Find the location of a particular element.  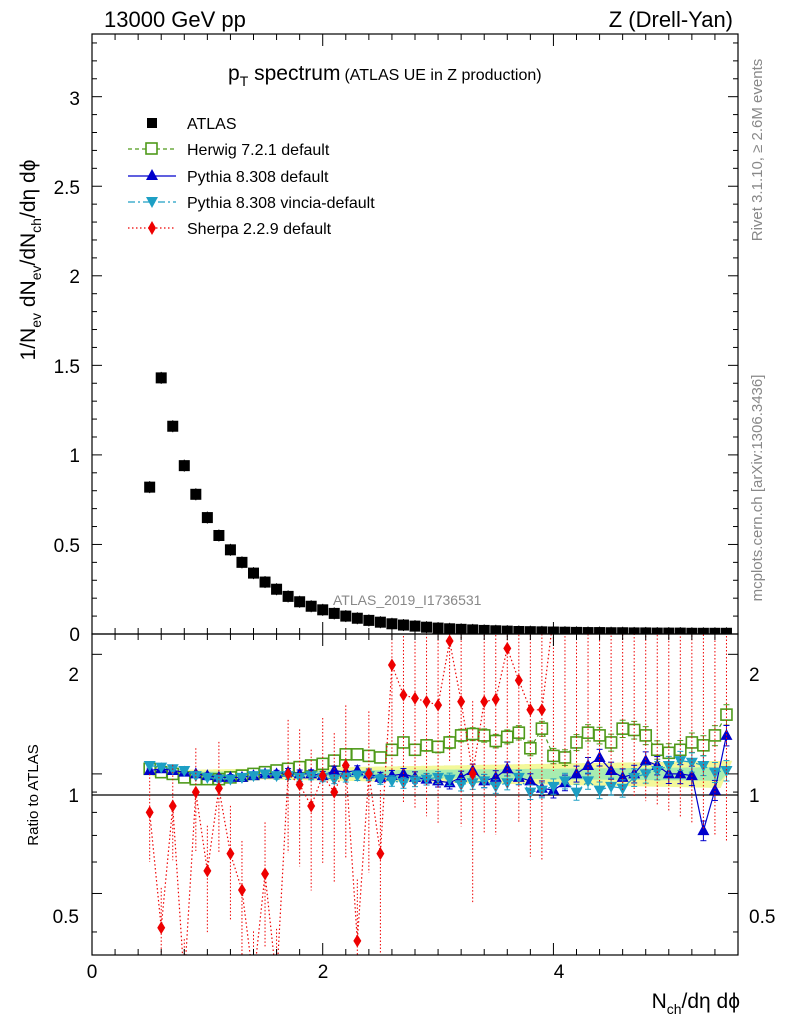

x-tick-label: 2 is located at coordinates (323, 972).